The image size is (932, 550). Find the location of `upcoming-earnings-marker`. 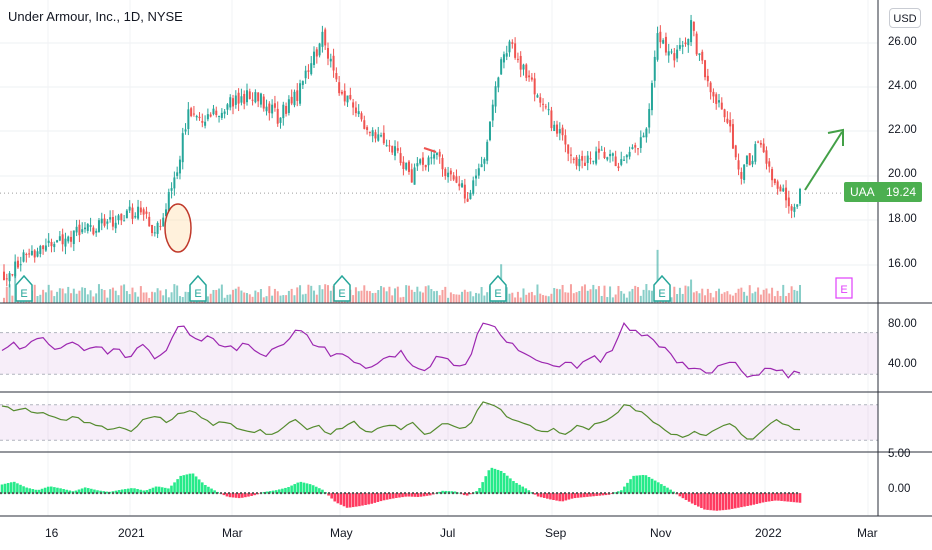

upcoming-earnings-marker is located at coordinates (844, 288).